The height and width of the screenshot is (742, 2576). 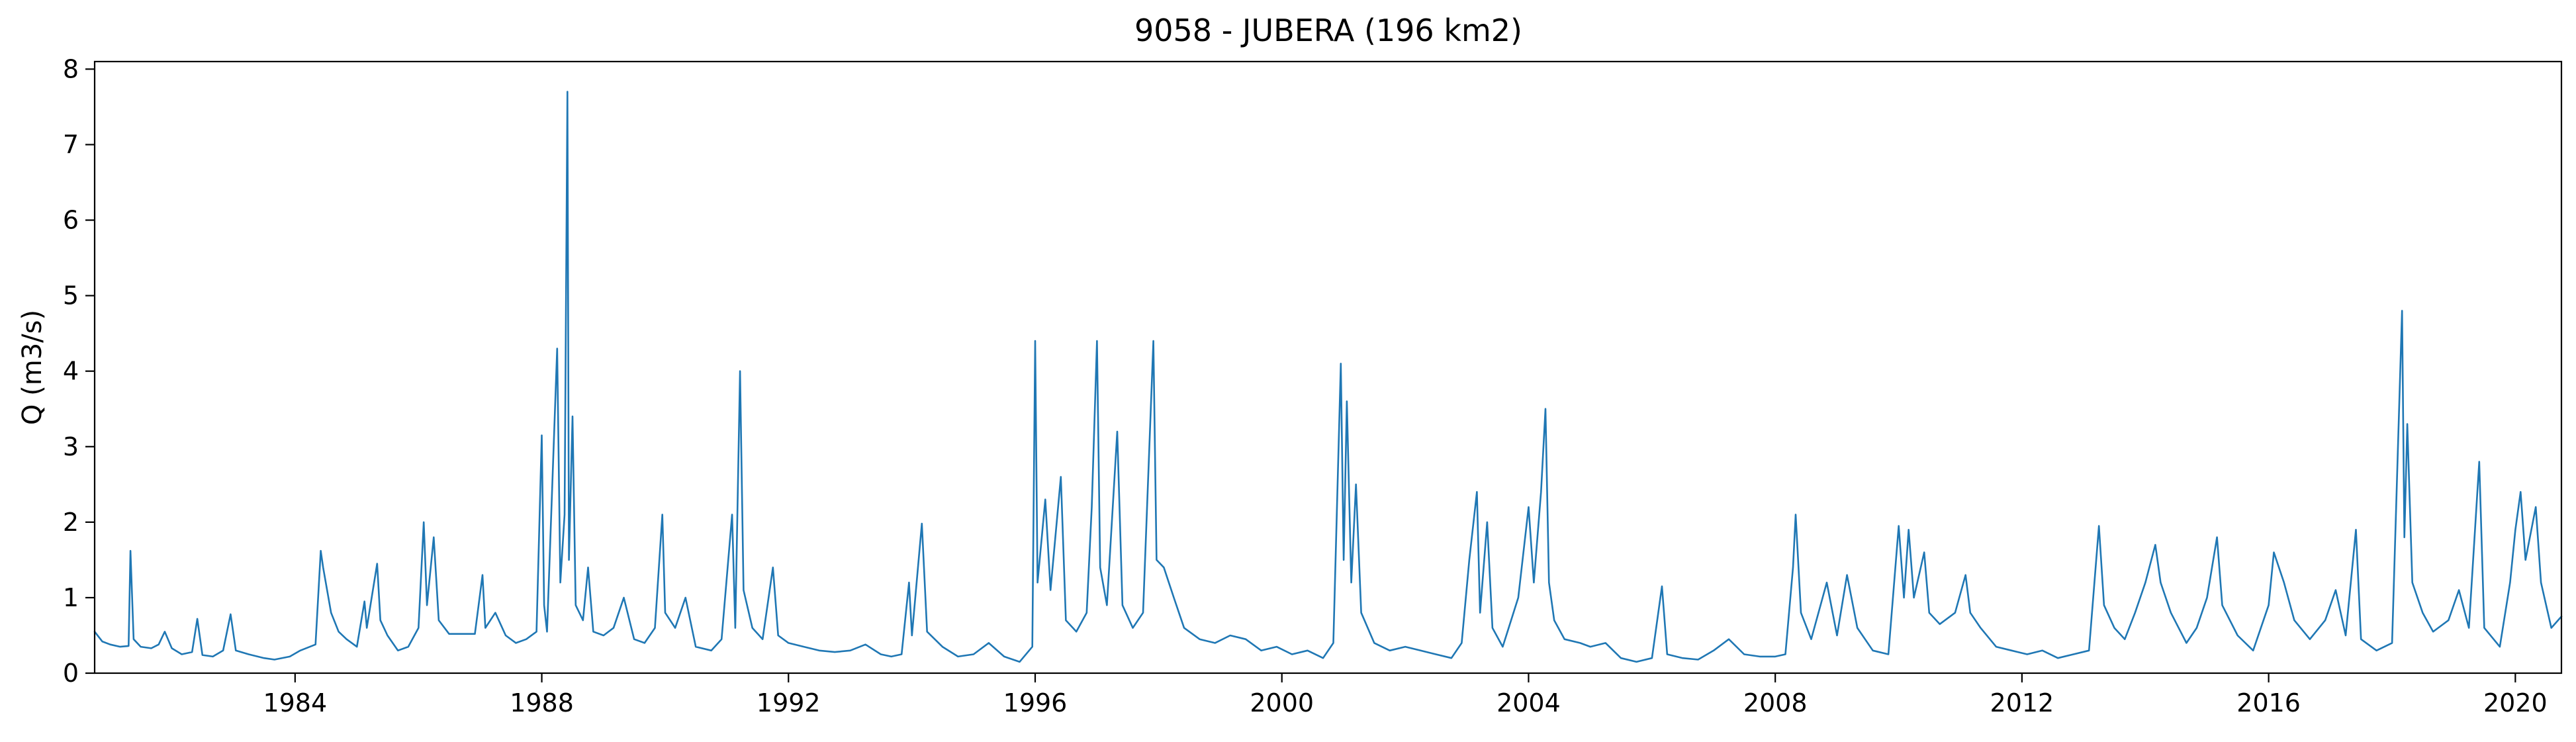 What do you see at coordinates (71, 522) in the screenshot?
I see `y-tick-label: 2` at bounding box center [71, 522].